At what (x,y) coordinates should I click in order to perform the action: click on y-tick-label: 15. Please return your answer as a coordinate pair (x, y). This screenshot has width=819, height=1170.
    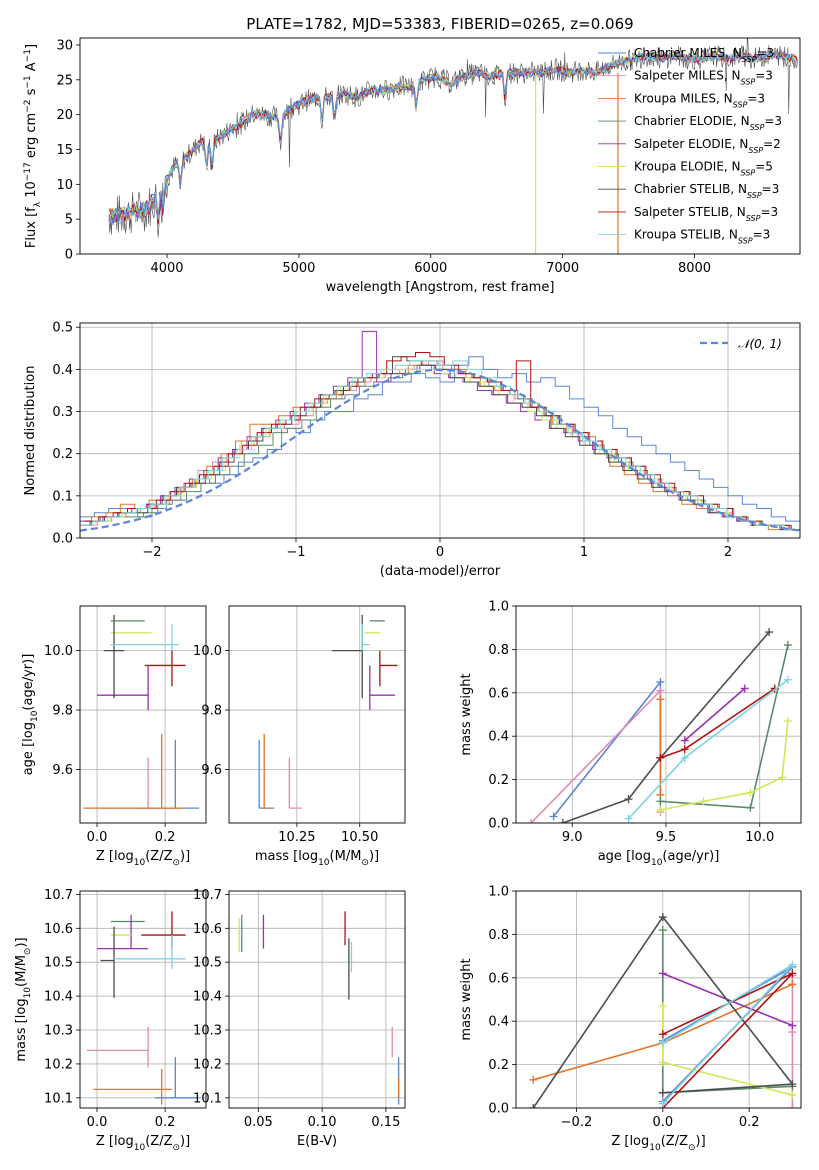
    Looking at the image, I should click on (64, 150).